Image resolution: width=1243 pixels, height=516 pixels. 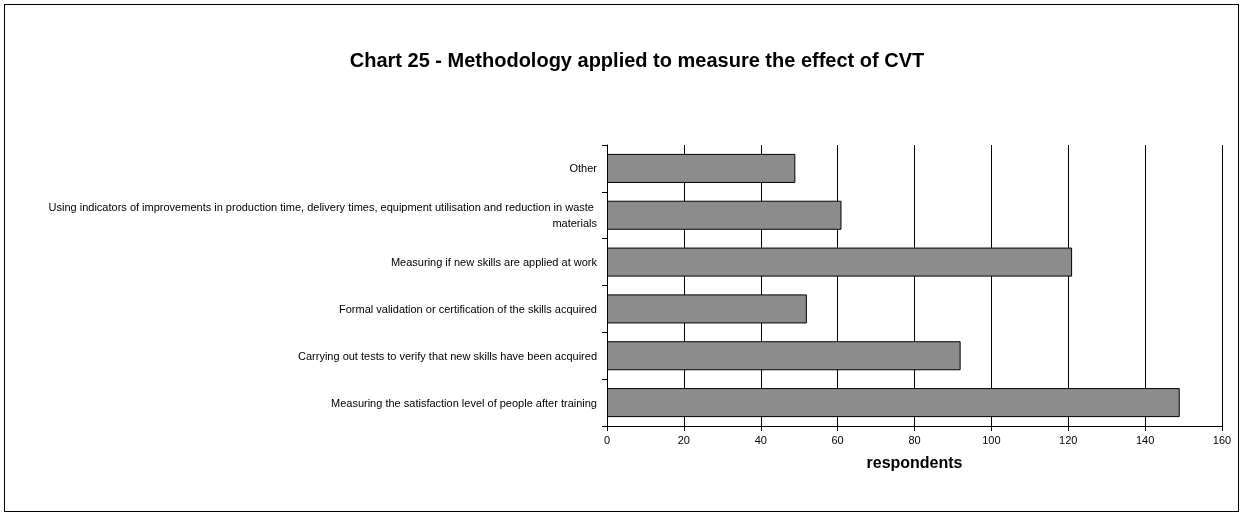 What do you see at coordinates (1222, 439) in the screenshot?
I see `x-tick-label: 160` at bounding box center [1222, 439].